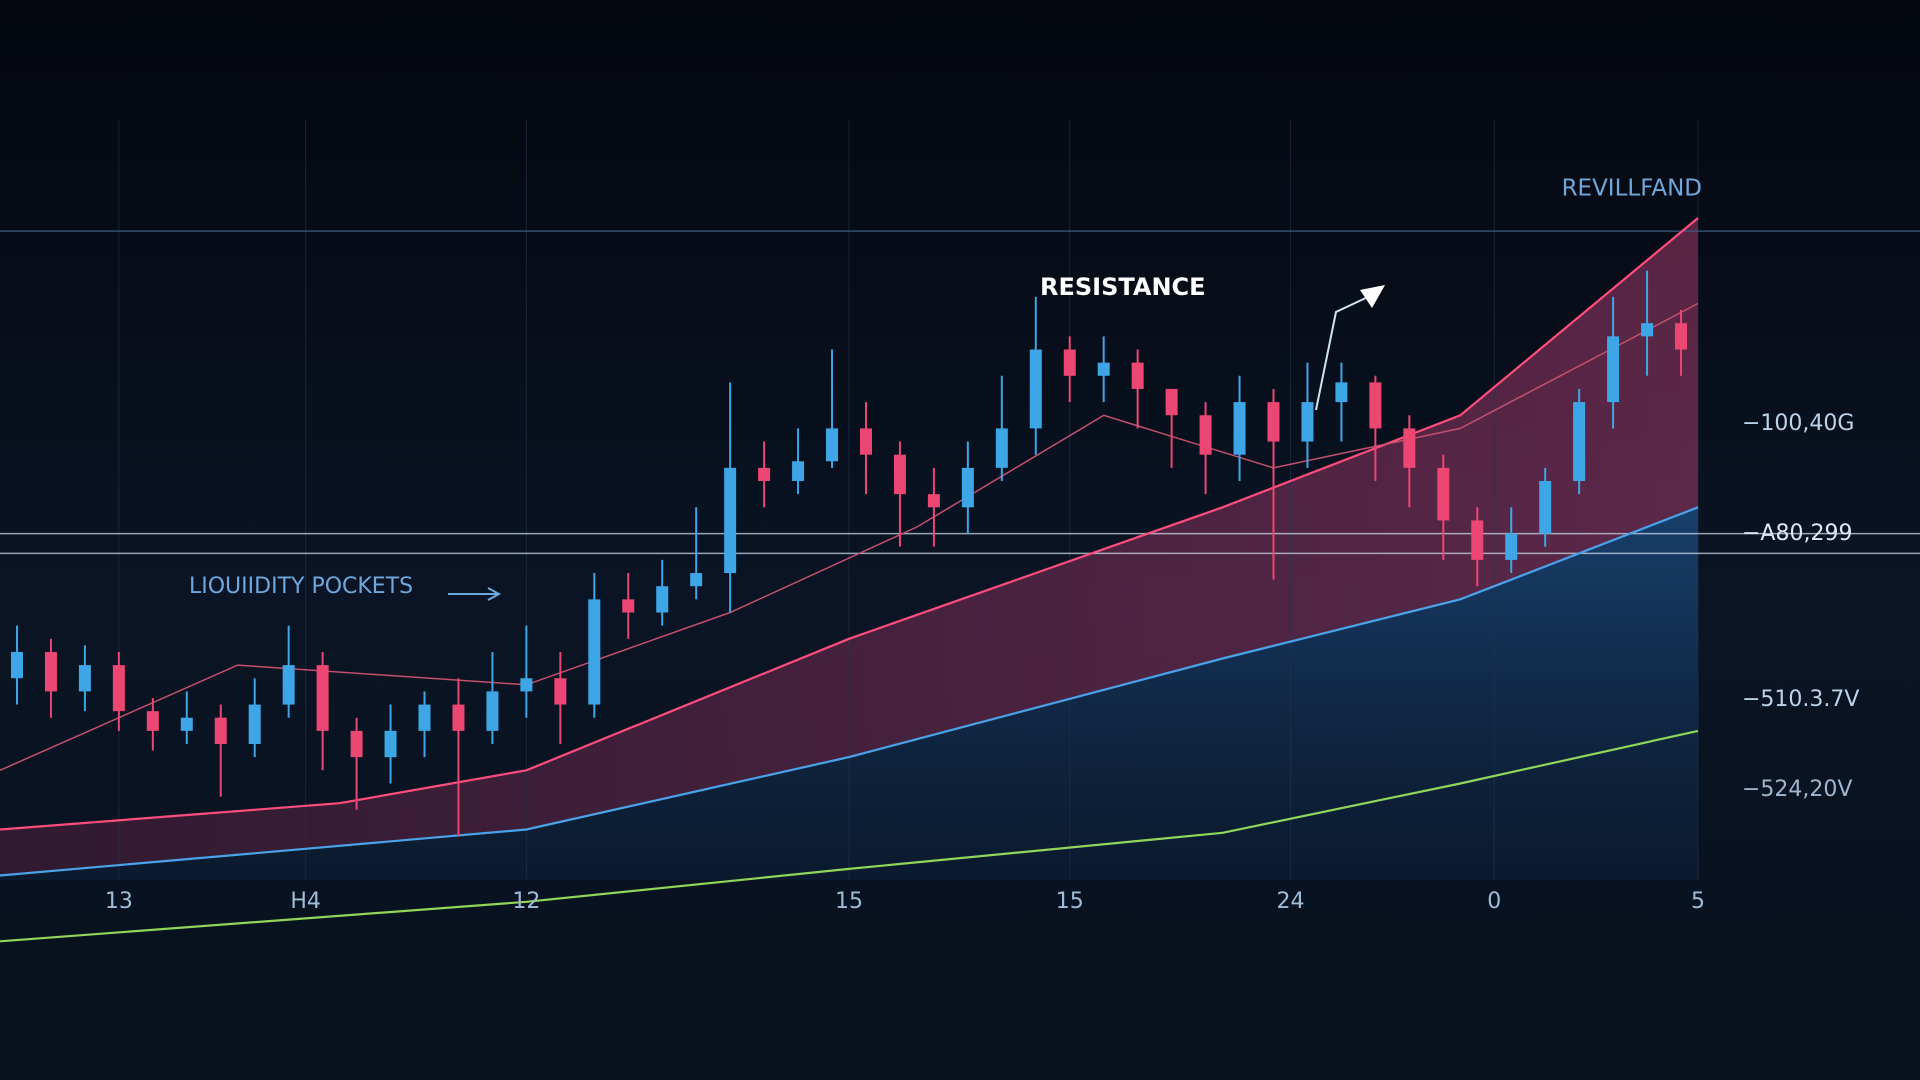 The width and height of the screenshot is (1920, 1080). What do you see at coordinates (1698, 901) in the screenshot?
I see `x-tick-label: 5` at bounding box center [1698, 901].